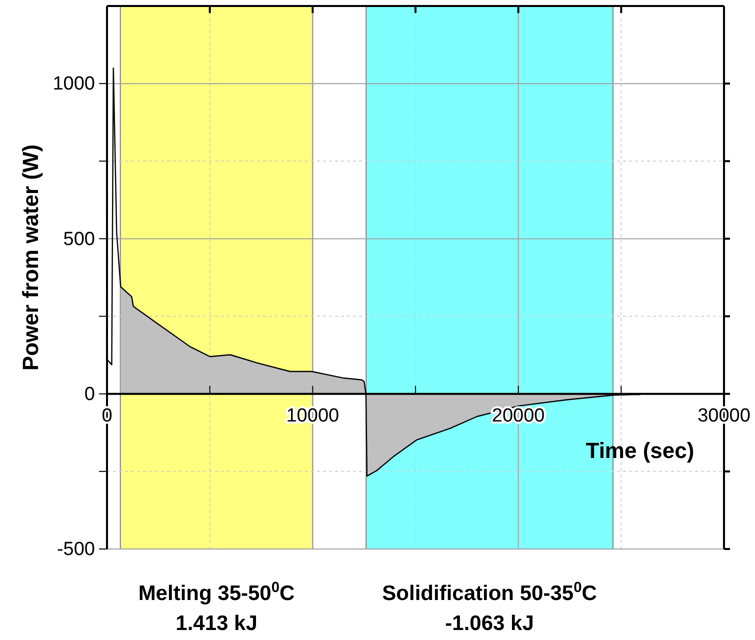 This screenshot has height=640, width=755. Describe the element at coordinates (89, 394) in the screenshot. I see `y-tick-label: 0` at that location.